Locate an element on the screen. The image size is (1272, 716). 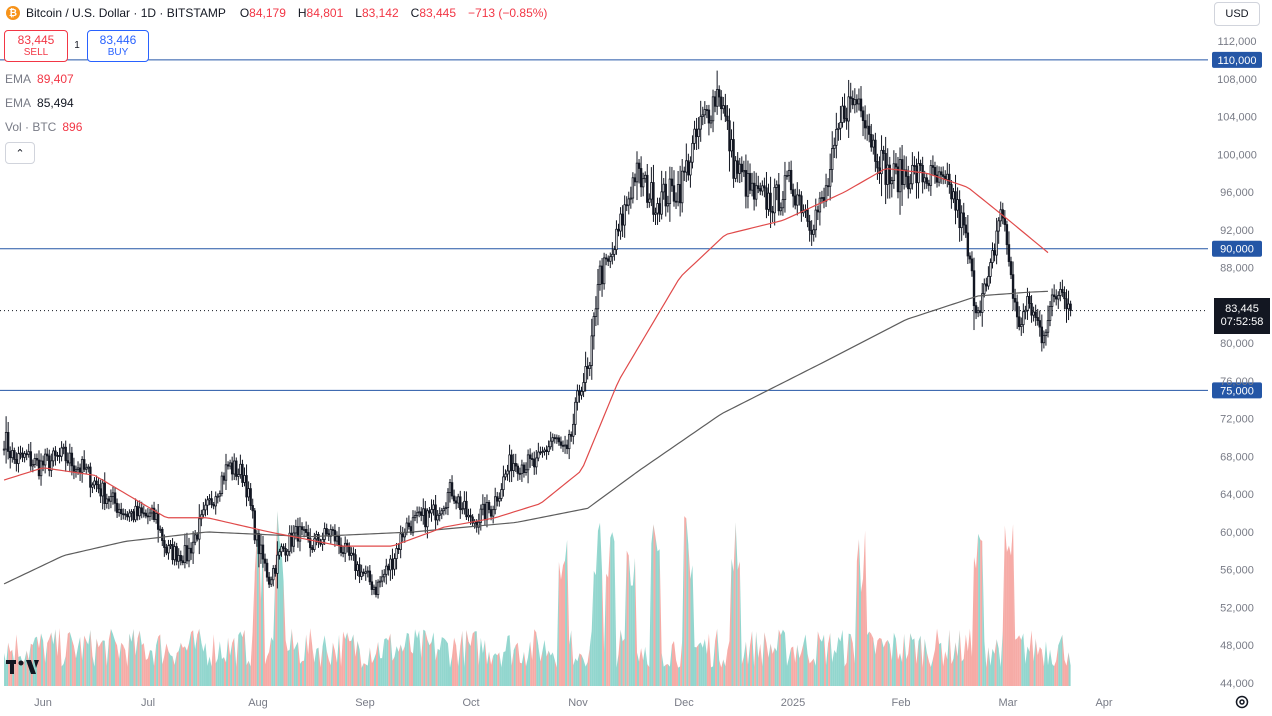
indicator-ema-slow: EMA 85,494 is located at coordinates (39, 103).